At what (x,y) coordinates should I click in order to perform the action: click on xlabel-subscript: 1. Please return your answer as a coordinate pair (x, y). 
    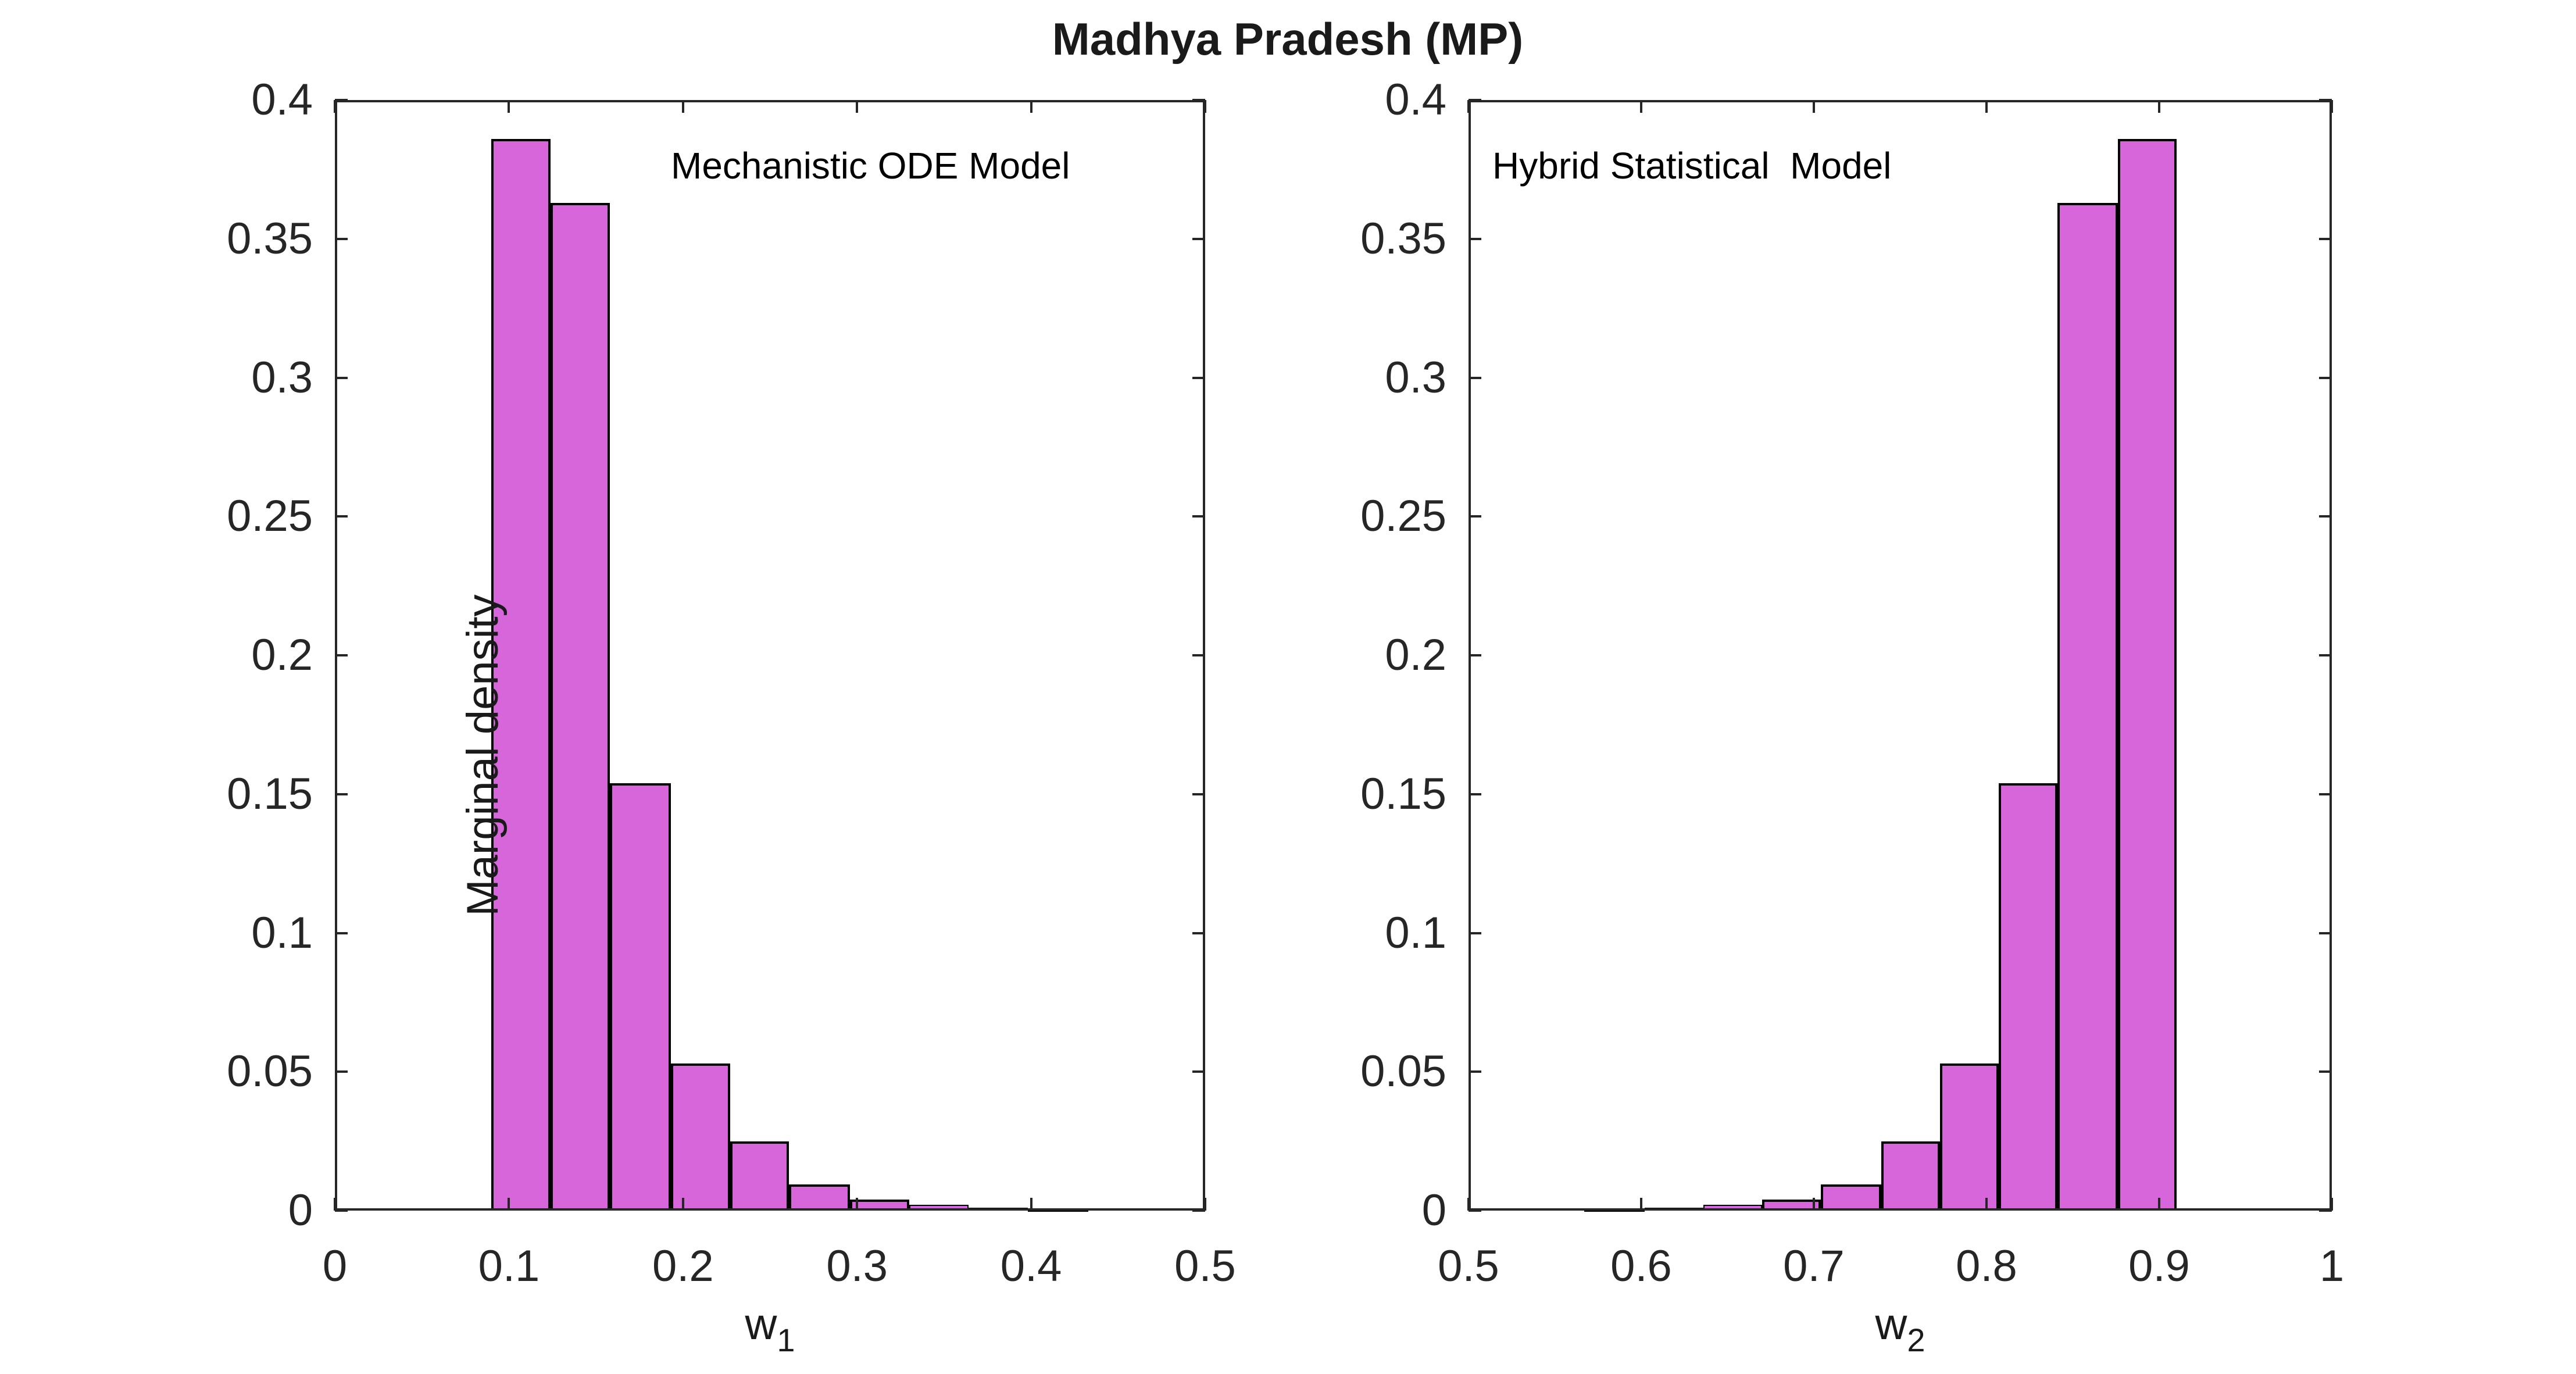
    Looking at the image, I should click on (786, 1341).